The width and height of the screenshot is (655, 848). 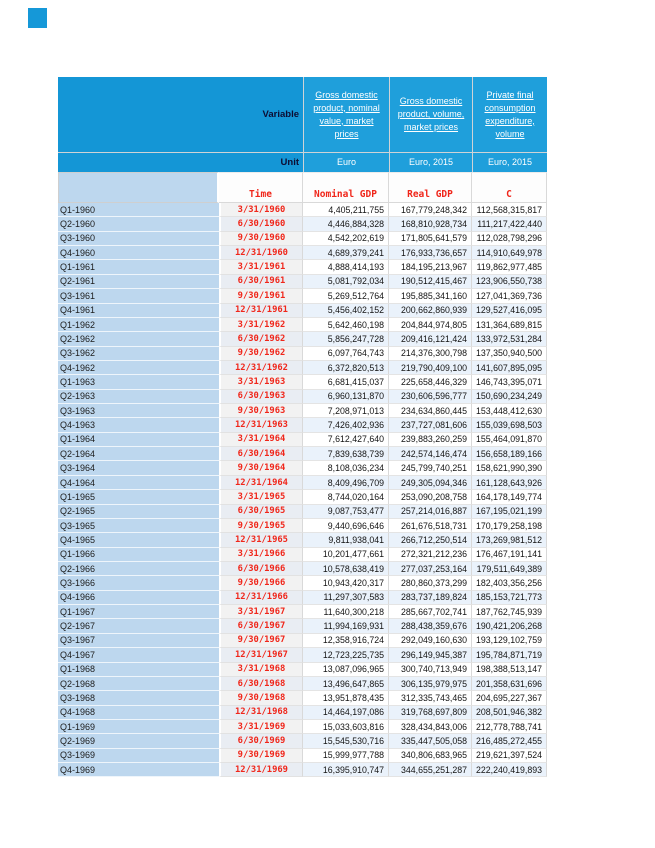 I want to click on time-cell: 12/31/1965, so click(x=261, y=540).